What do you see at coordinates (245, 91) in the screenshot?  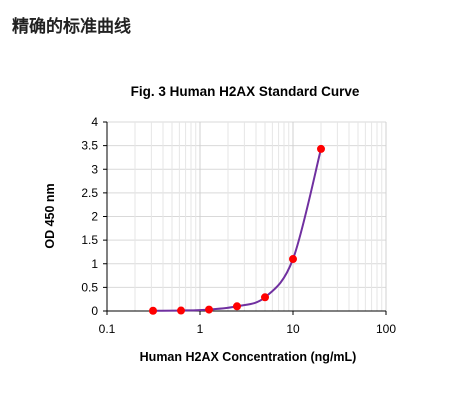 I see `chart-title: Fig. 3 Human H2AX Standard Curve` at bounding box center [245, 91].